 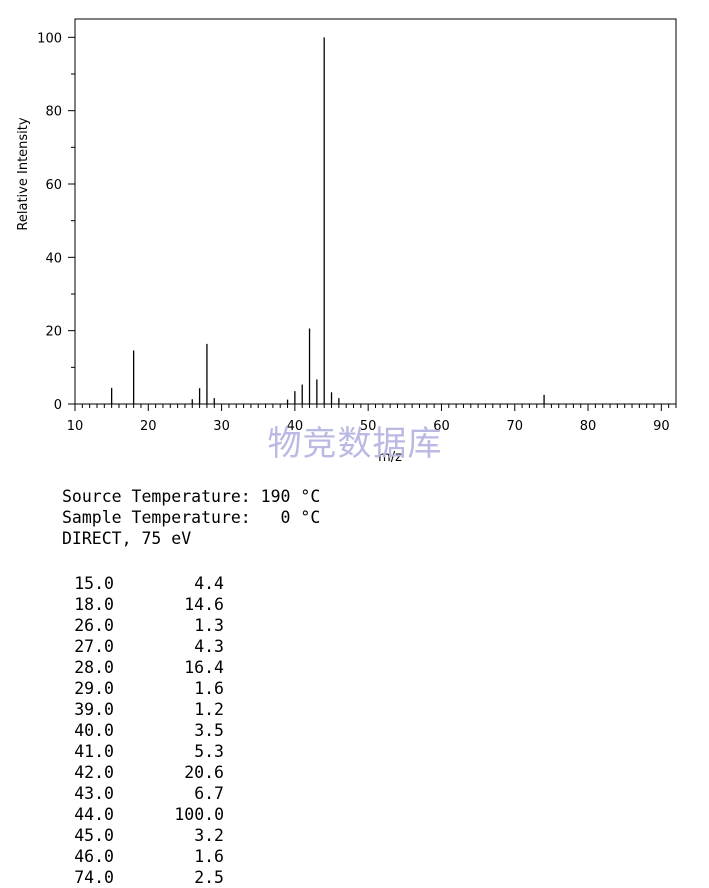 What do you see at coordinates (143, 751) in the screenshot?
I see `peak-row: 41.0 5.3` at bounding box center [143, 751].